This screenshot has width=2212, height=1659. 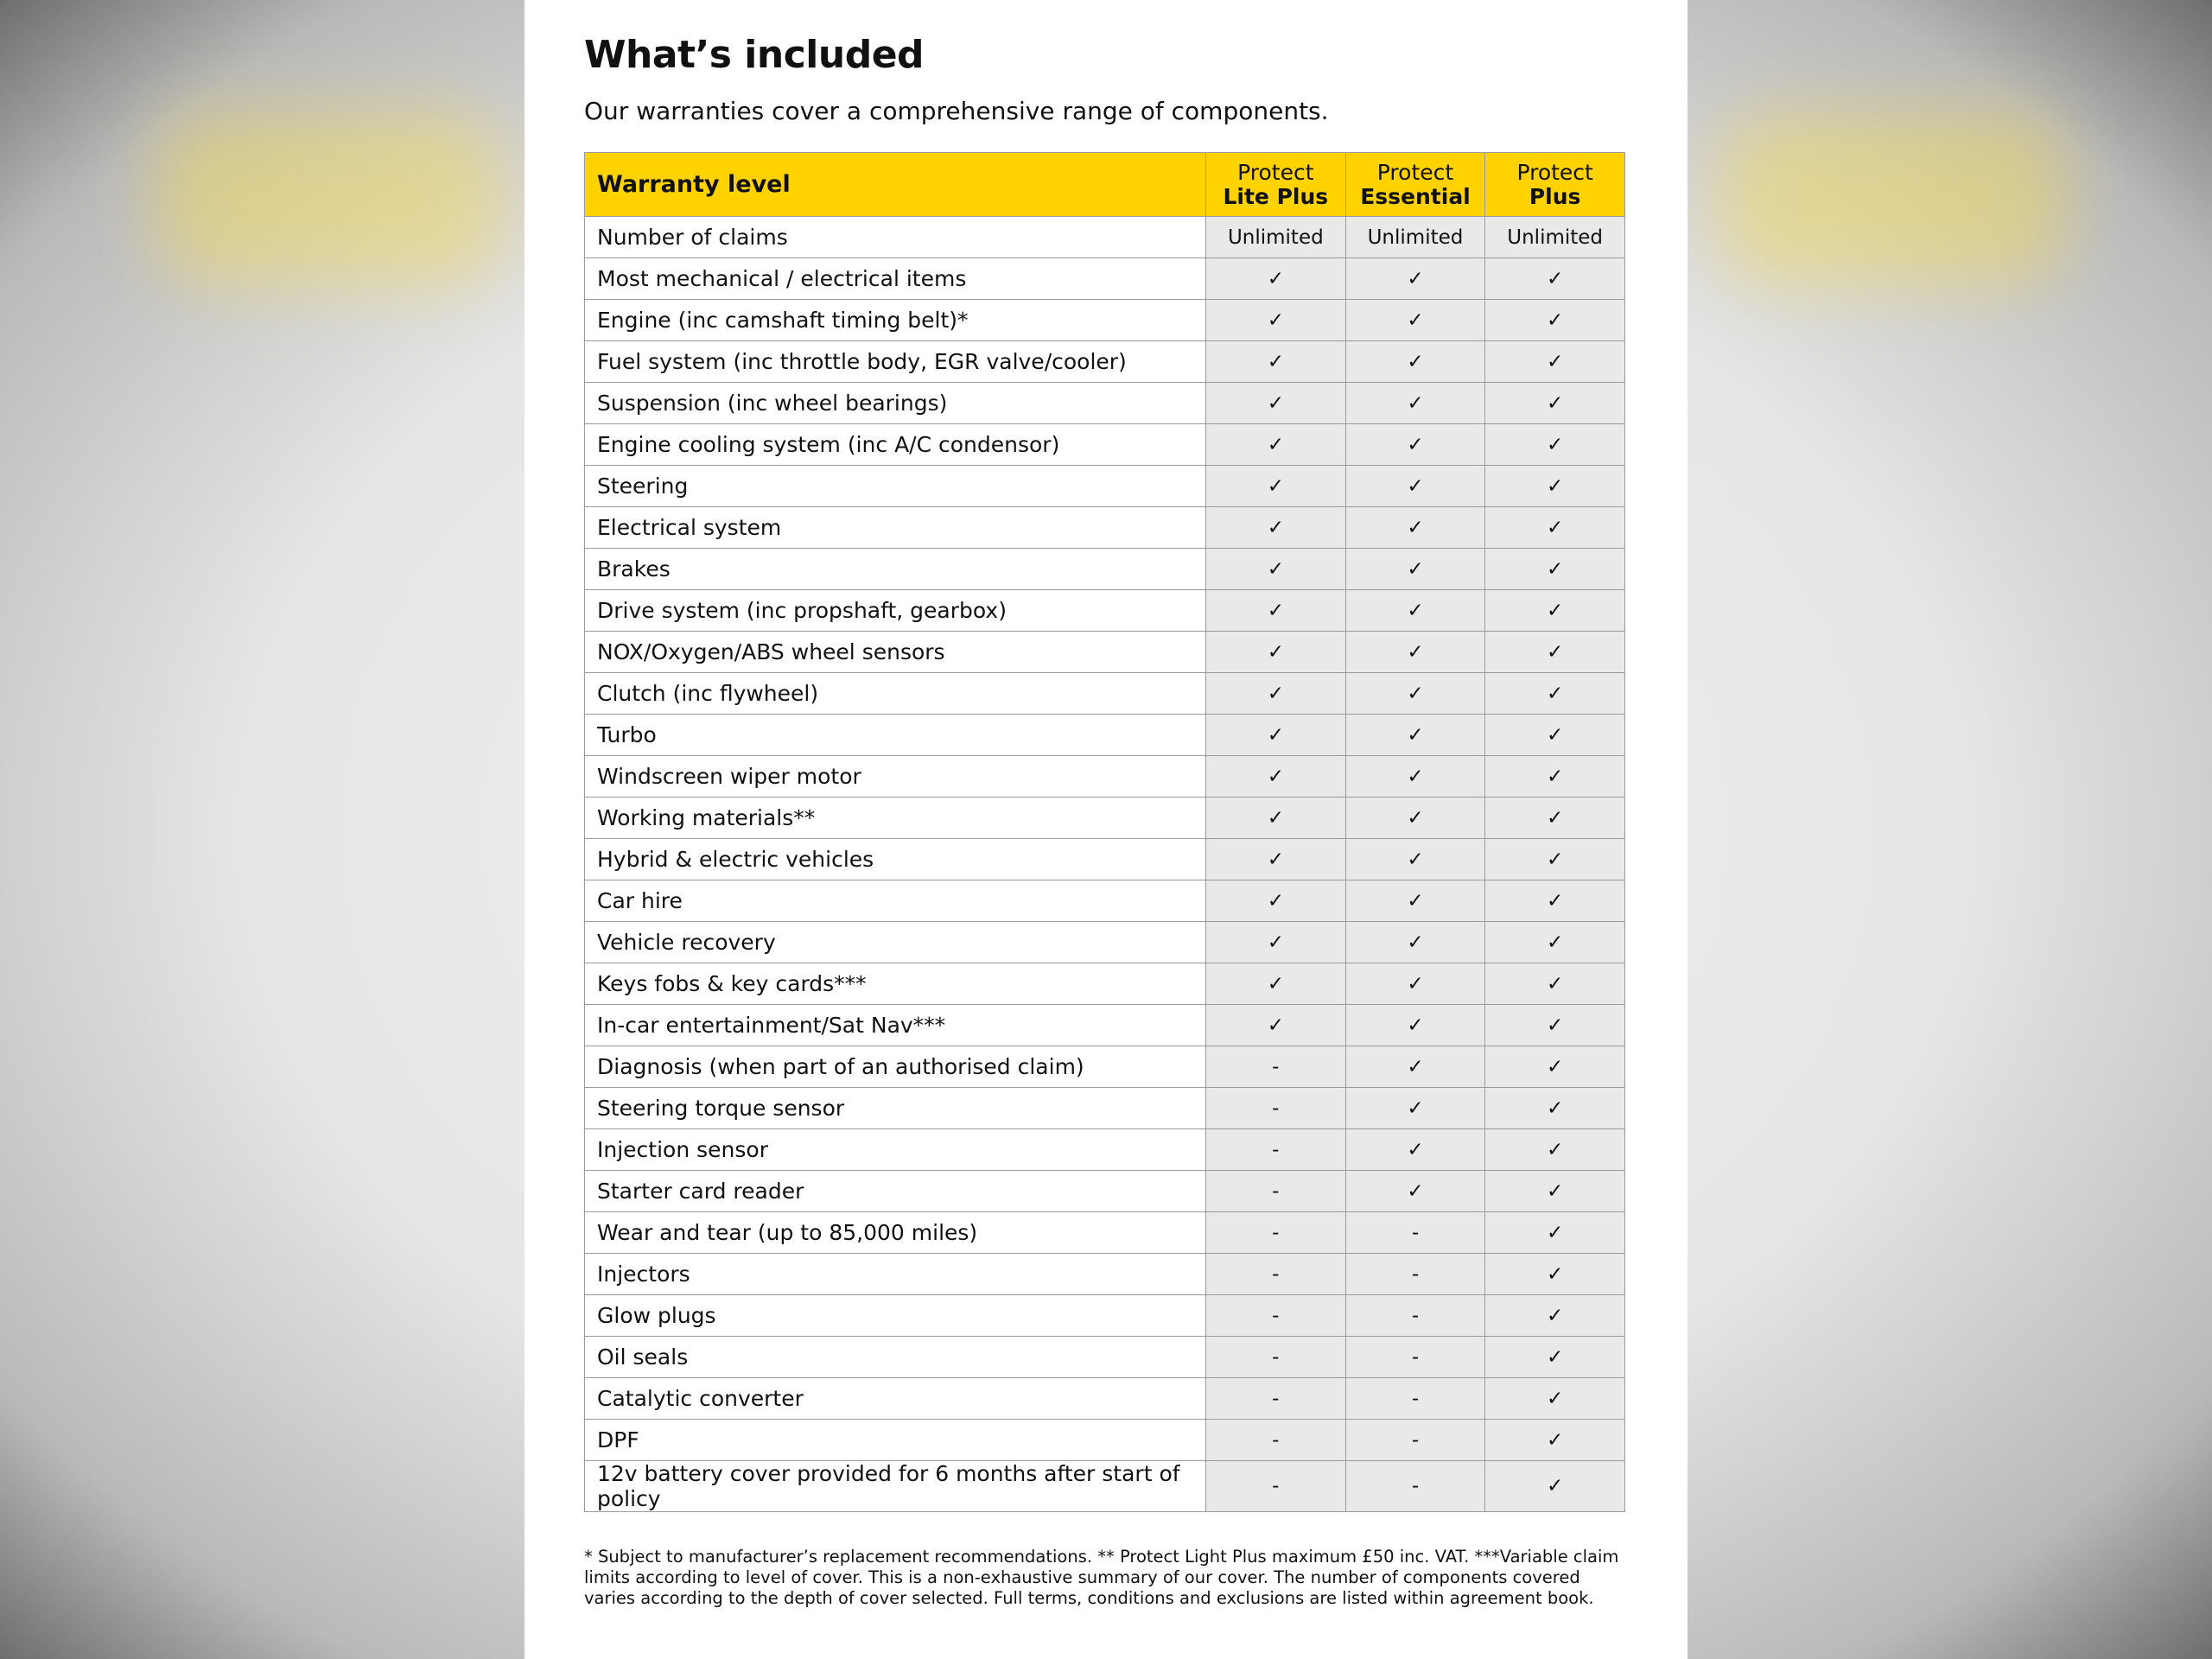 I want to click on row-label: Turbo, so click(x=895, y=735).